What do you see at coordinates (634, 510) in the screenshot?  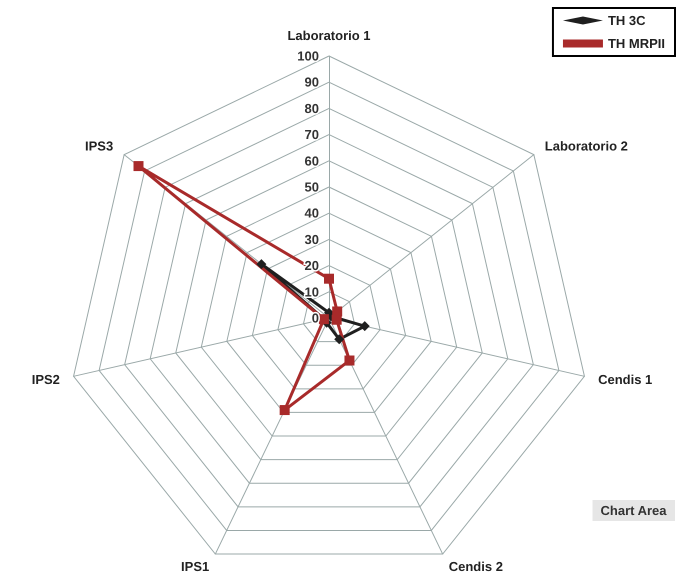 I see `text: Chart Area` at bounding box center [634, 510].